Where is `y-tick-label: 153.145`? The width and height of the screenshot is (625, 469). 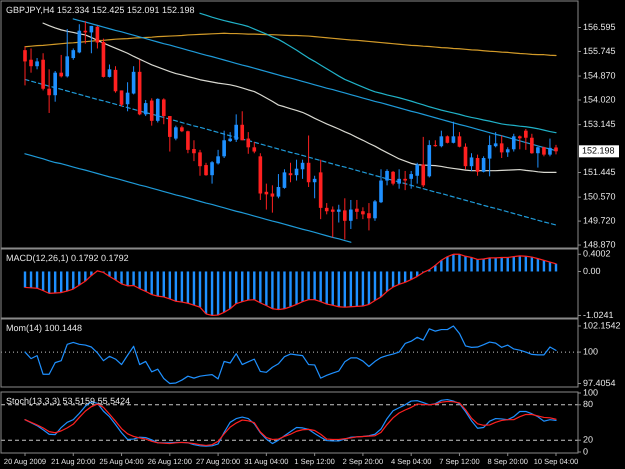 y-tick-label: 153.145 is located at coordinates (599, 124).